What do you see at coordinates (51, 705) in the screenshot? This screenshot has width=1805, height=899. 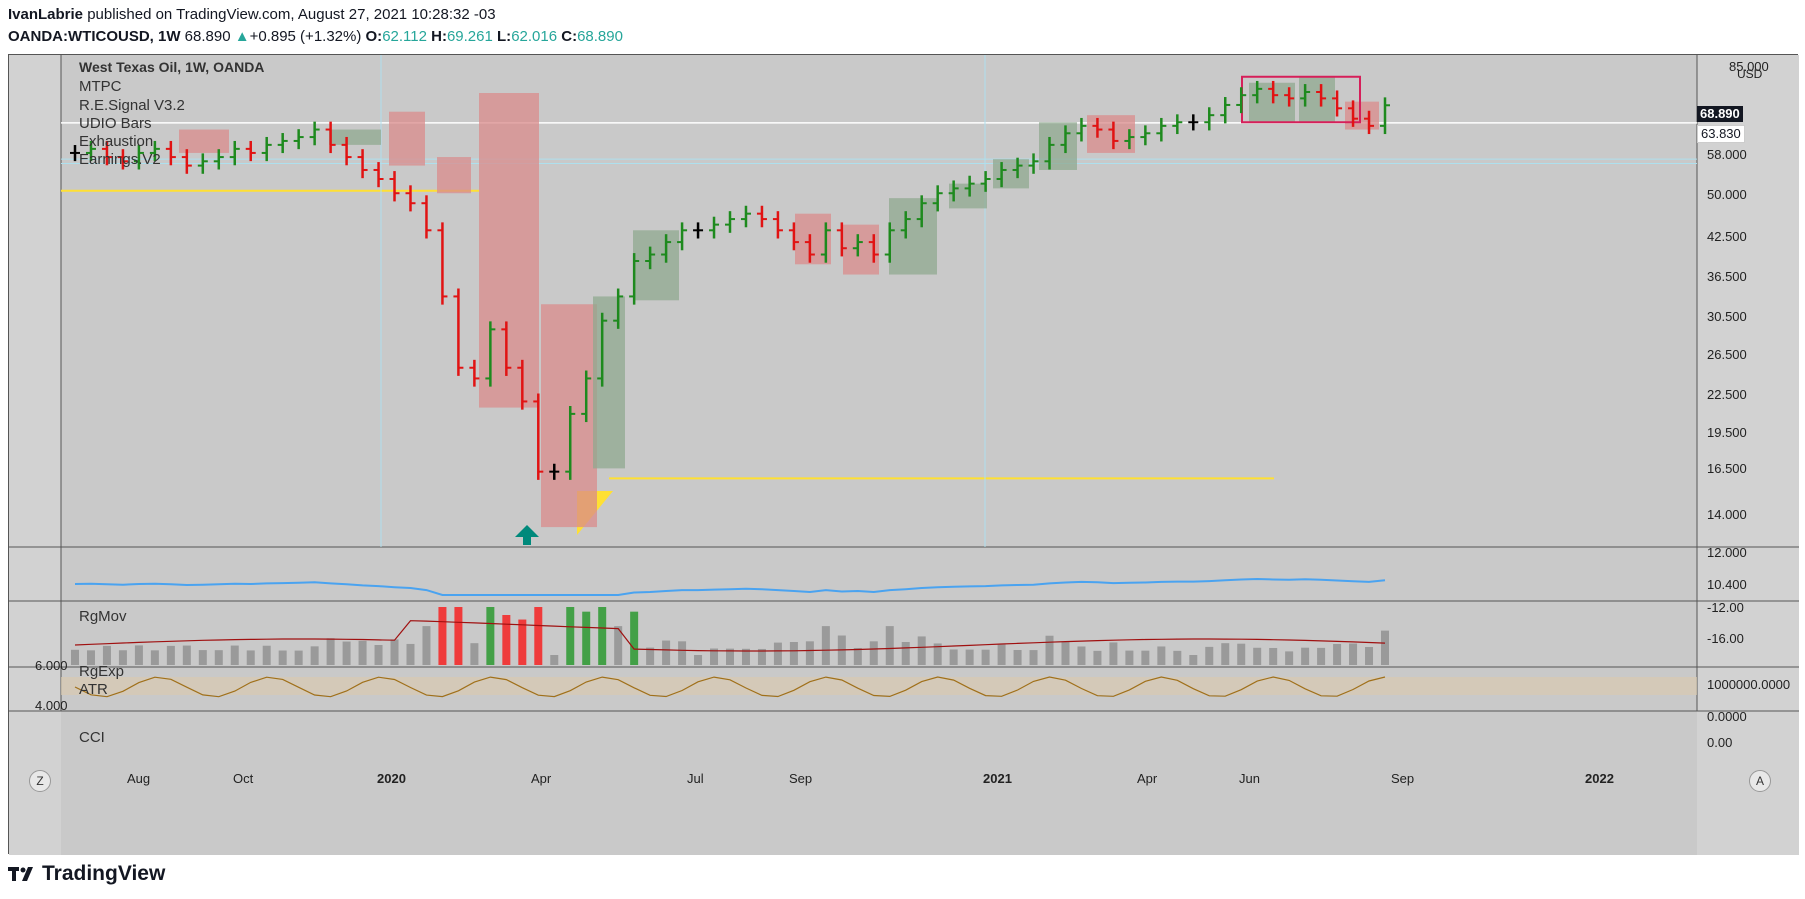 I see `rgexp-left-tick: 4.000` at bounding box center [51, 705].